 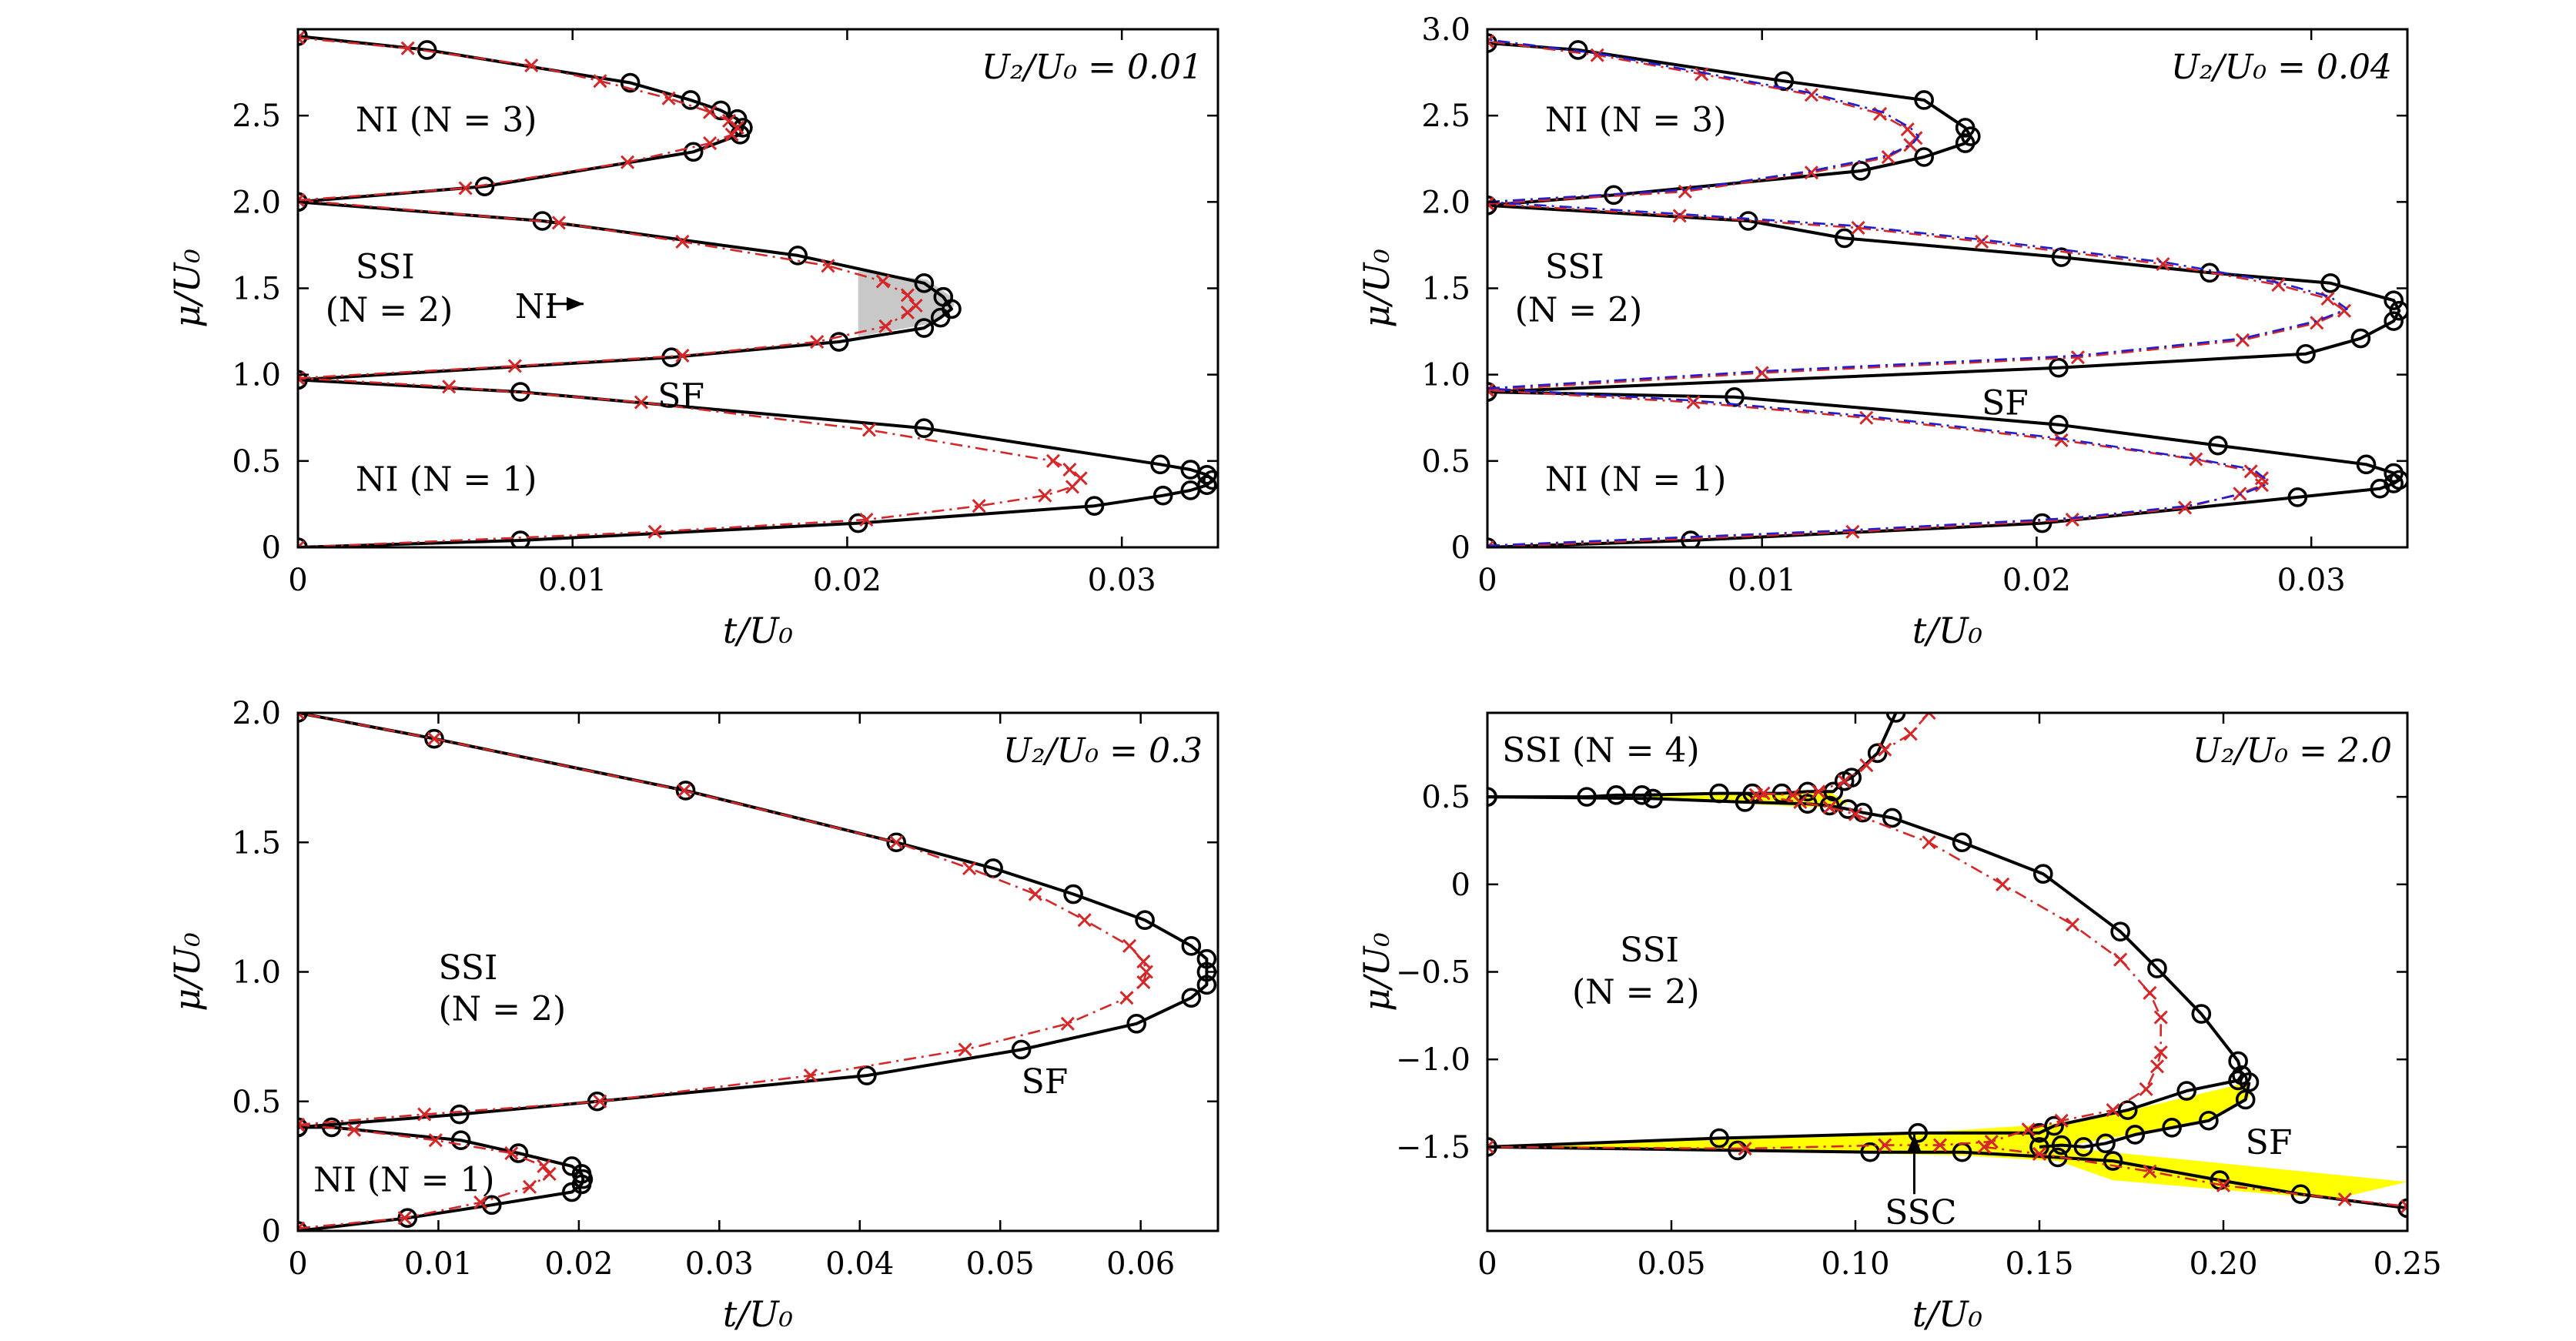 What do you see at coordinates (1433, 973) in the screenshot?
I see `y-tick-label: −0.5` at bounding box center [1433, 973].